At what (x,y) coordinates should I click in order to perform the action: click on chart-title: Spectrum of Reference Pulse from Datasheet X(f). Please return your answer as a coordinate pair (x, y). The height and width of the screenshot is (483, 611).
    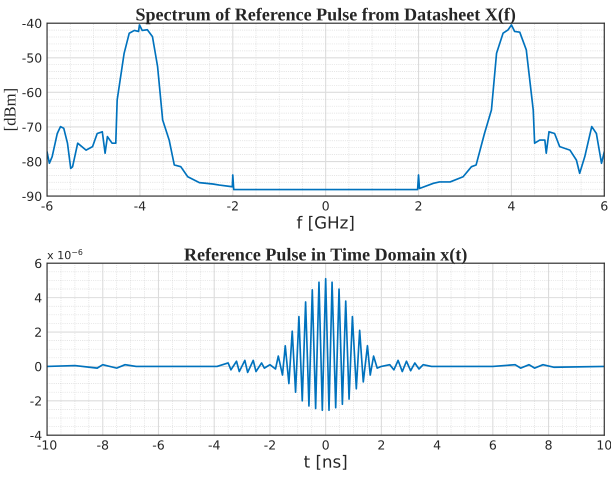
    Looking at the image, I should click on (326, 16).